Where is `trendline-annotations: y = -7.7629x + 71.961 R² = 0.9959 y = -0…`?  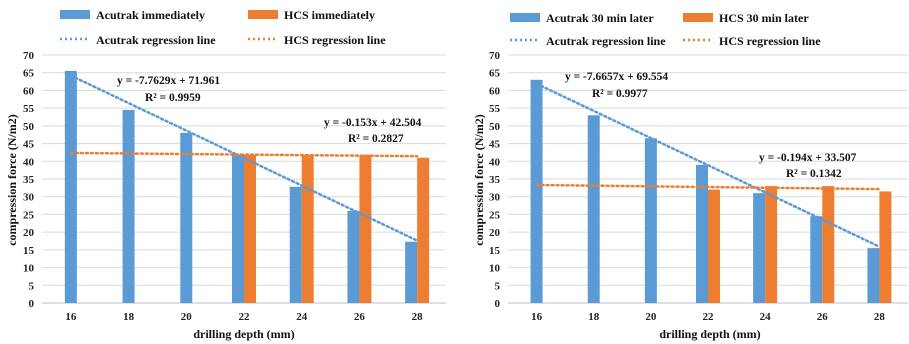
trendline-annotations: y = -7.7629x + 71.961 R² = 0.9959 y = -0… is located at coordinates (269, 110).